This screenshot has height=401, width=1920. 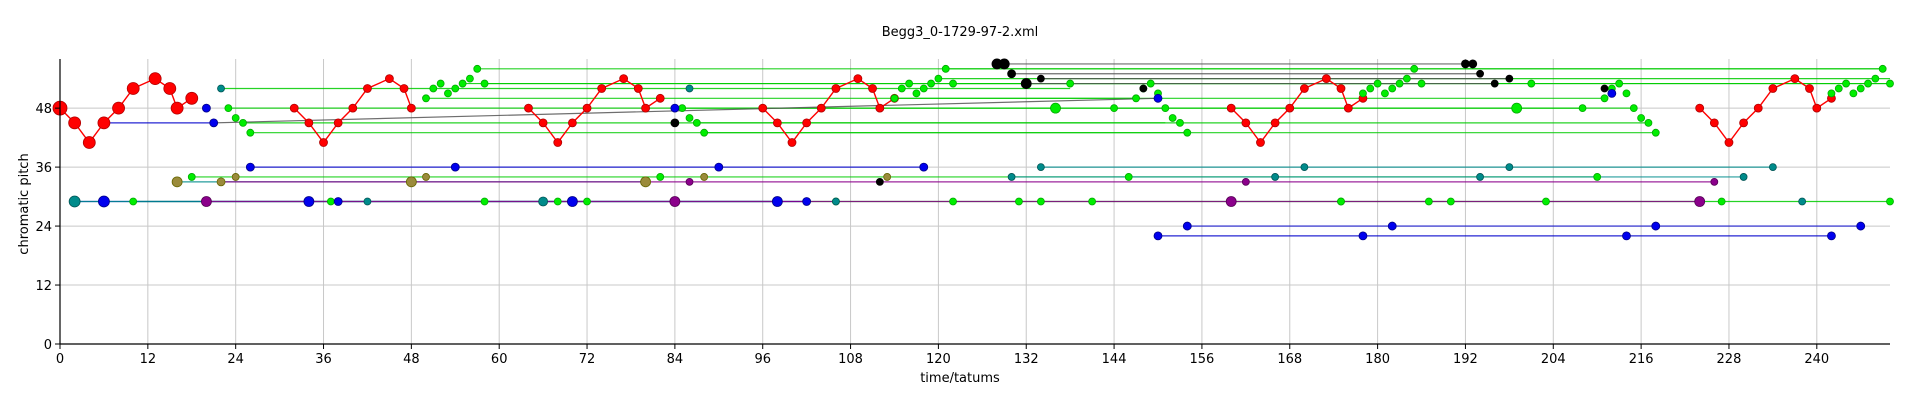 What do you see at coordinates (762, 359) in the screenshot?
I see `x-tick-label: 96` at bounding box center [762, 359].